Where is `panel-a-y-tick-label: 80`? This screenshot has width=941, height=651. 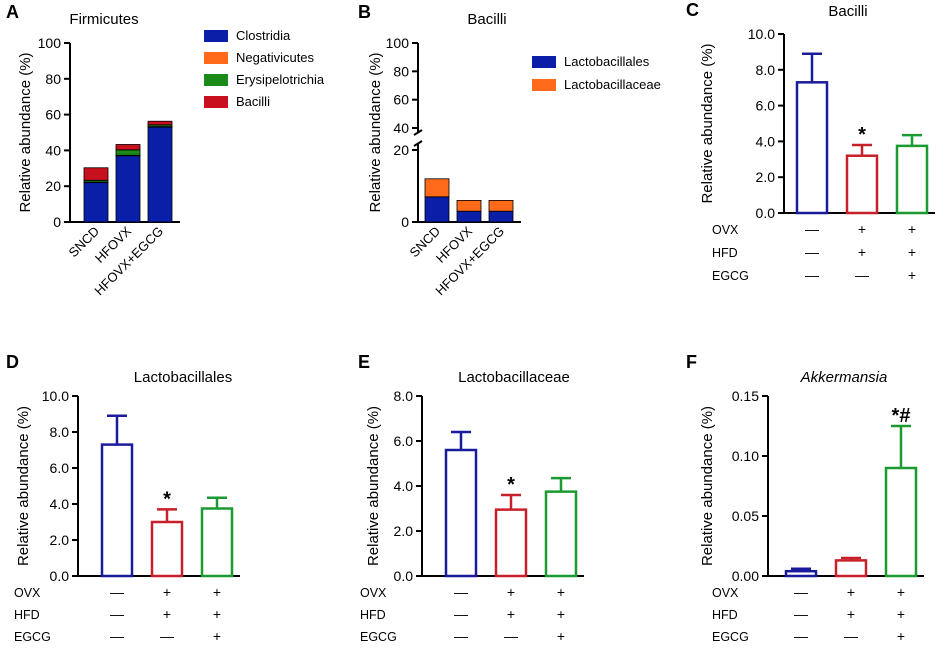
panel-a-y-tick-label: 80 is located at coordinates (53, 79).